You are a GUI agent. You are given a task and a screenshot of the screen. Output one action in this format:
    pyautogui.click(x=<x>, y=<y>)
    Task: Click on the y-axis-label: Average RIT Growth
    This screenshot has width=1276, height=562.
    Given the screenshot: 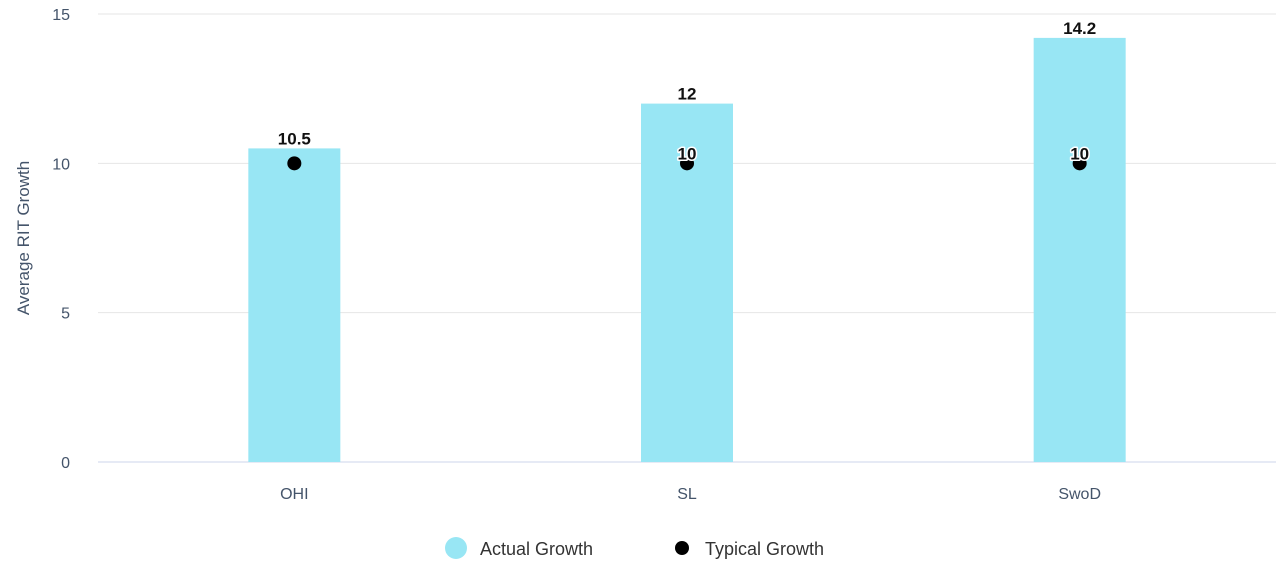 What is the action you would take?
    pyautogui.click(x=23, y=238)
    